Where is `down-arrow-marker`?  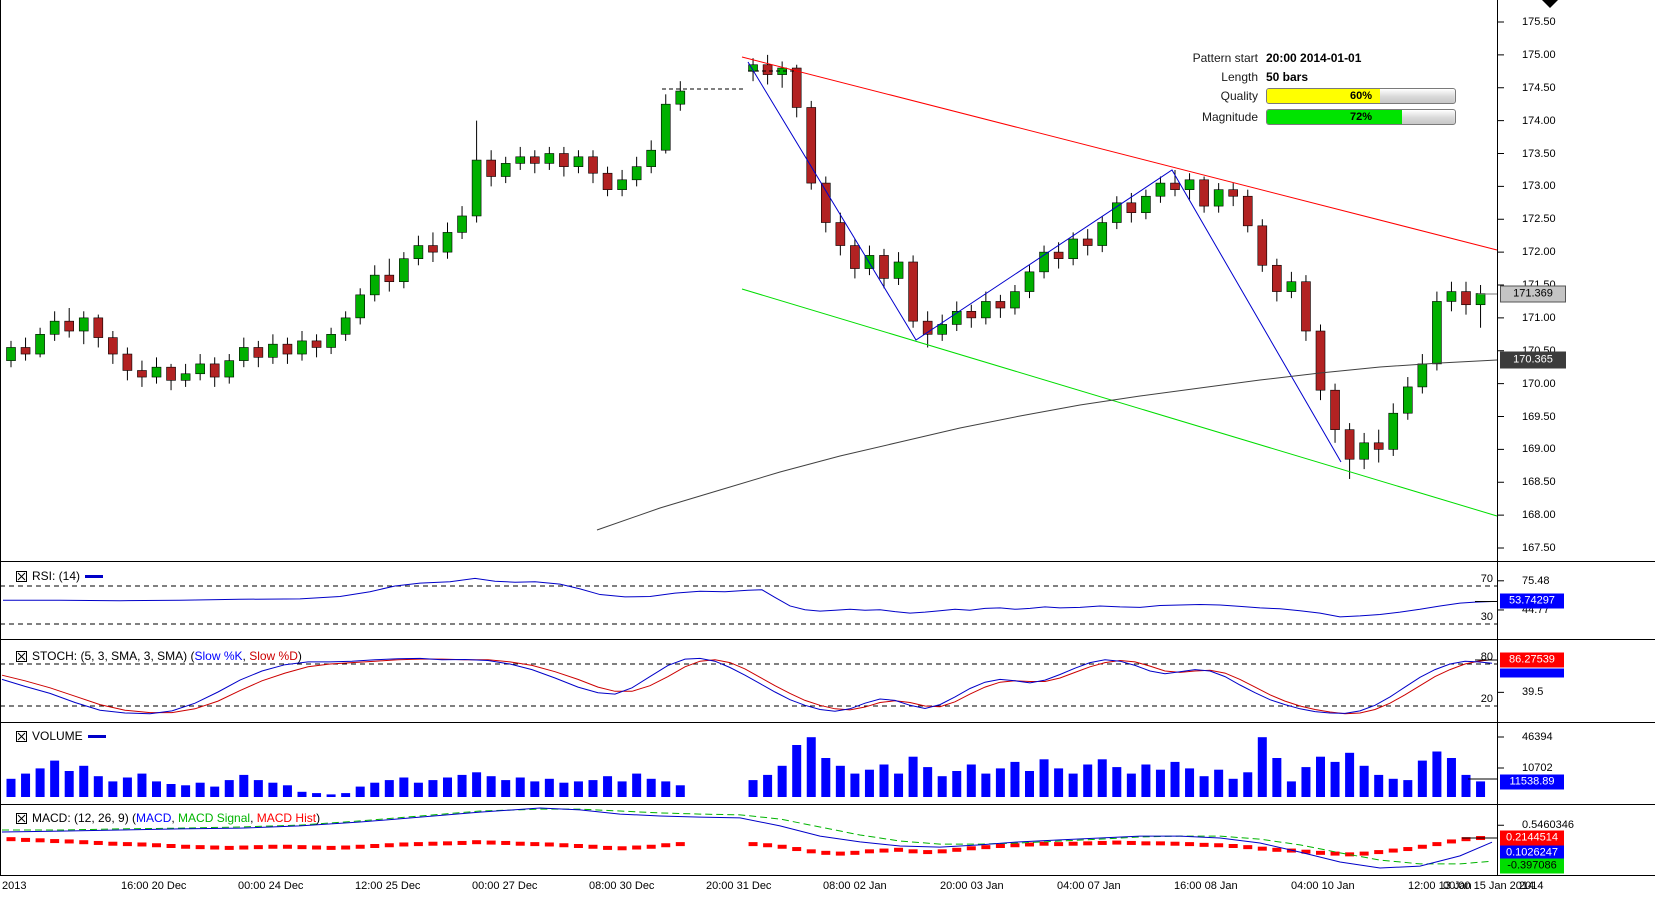 down-arrow-marker is located at coordinates (1550, 4).